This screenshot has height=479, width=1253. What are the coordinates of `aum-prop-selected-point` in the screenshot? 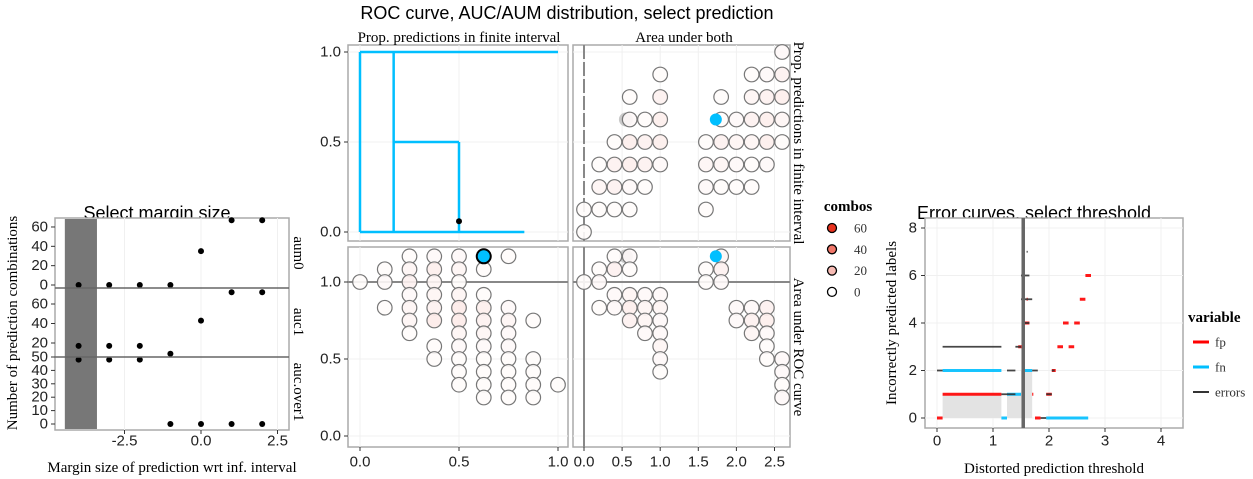 It's located at (715, 119).